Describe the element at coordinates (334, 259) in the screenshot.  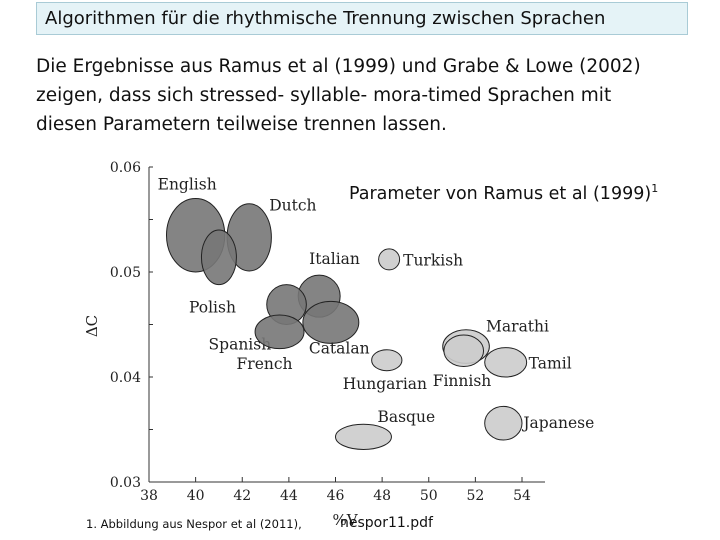
I see `data-label-italian: Italian` at that location.